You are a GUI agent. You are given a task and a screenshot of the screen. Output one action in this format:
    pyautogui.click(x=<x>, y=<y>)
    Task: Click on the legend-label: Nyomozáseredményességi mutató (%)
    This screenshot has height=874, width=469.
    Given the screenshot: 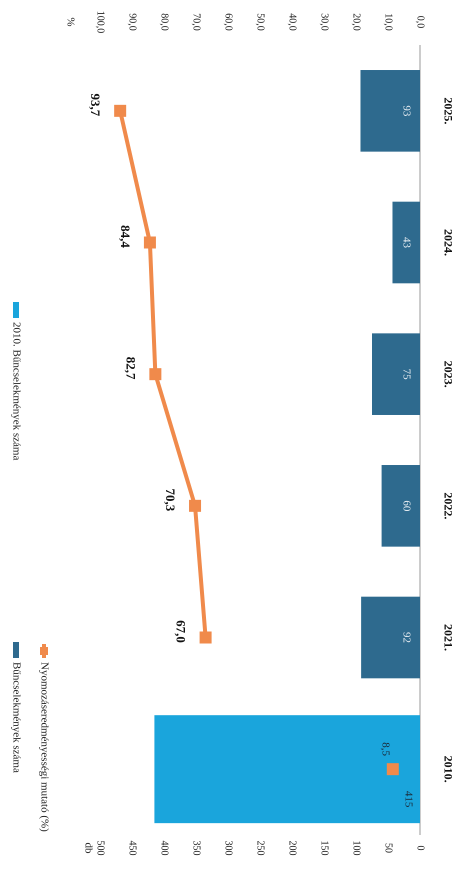 What is the action you would take?
    pyautogui.click(x=44, y=747)
    